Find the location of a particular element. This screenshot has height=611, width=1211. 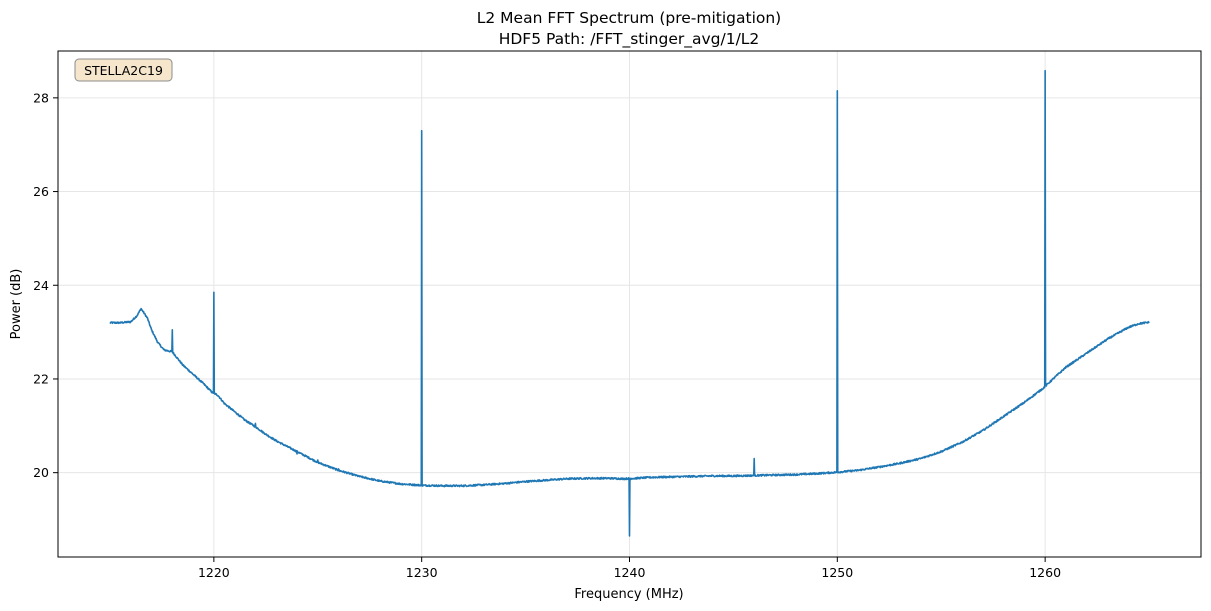

y-tick-label: 24 is located at coordinates (41, 285).